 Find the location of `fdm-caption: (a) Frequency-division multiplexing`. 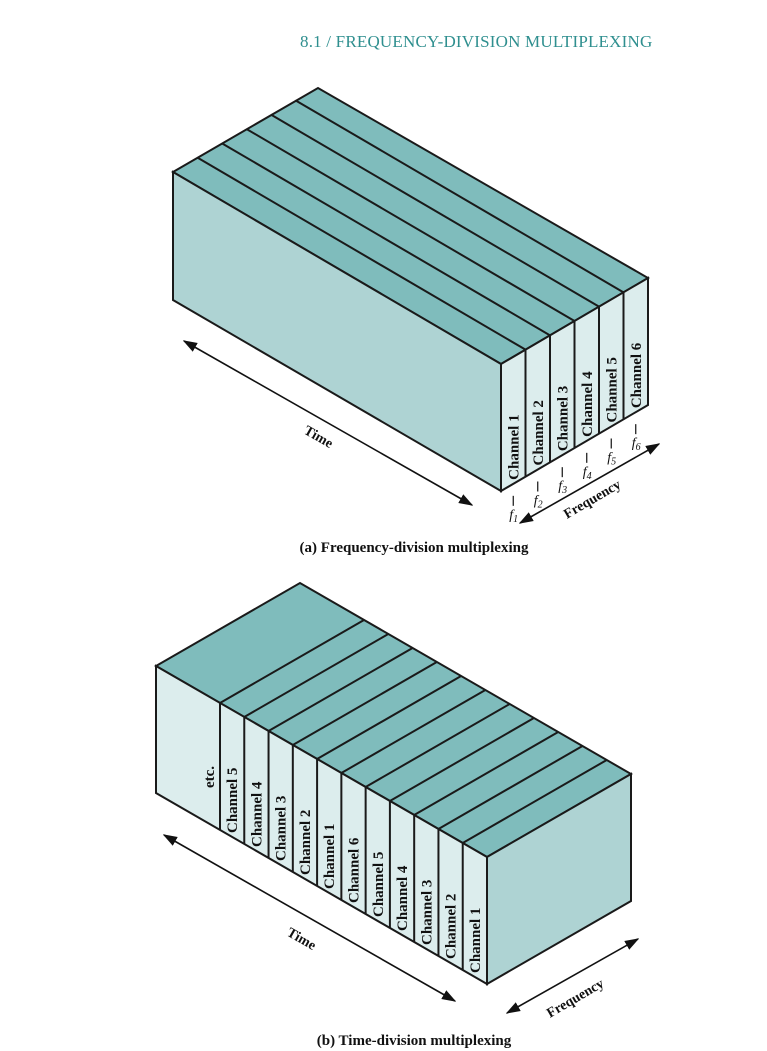

fdm-caption: (a) Frequency-division multiplexing is located at coordinates (414, 548).